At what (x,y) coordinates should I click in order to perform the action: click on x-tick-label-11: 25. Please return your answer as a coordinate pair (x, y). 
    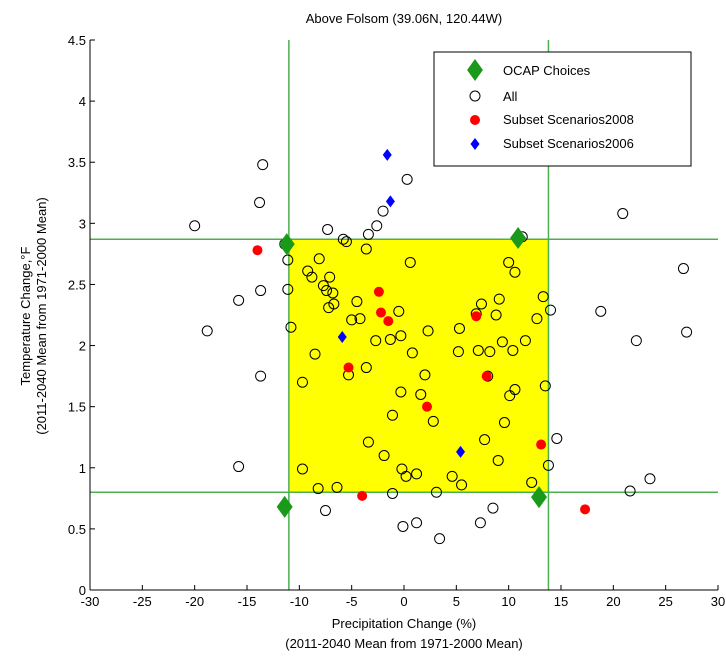
    Looking at the image, I should click on (665, 601).